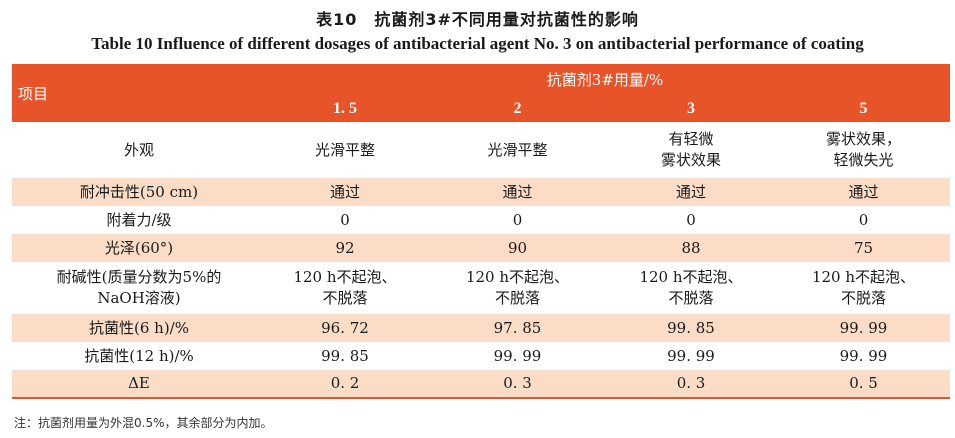 This screenshot has height=438, width=955. I want to click on table-row: 抗菌性(12 h)/% 99. 85 99. 99 99. 99 99. 99, so click(481, 356).